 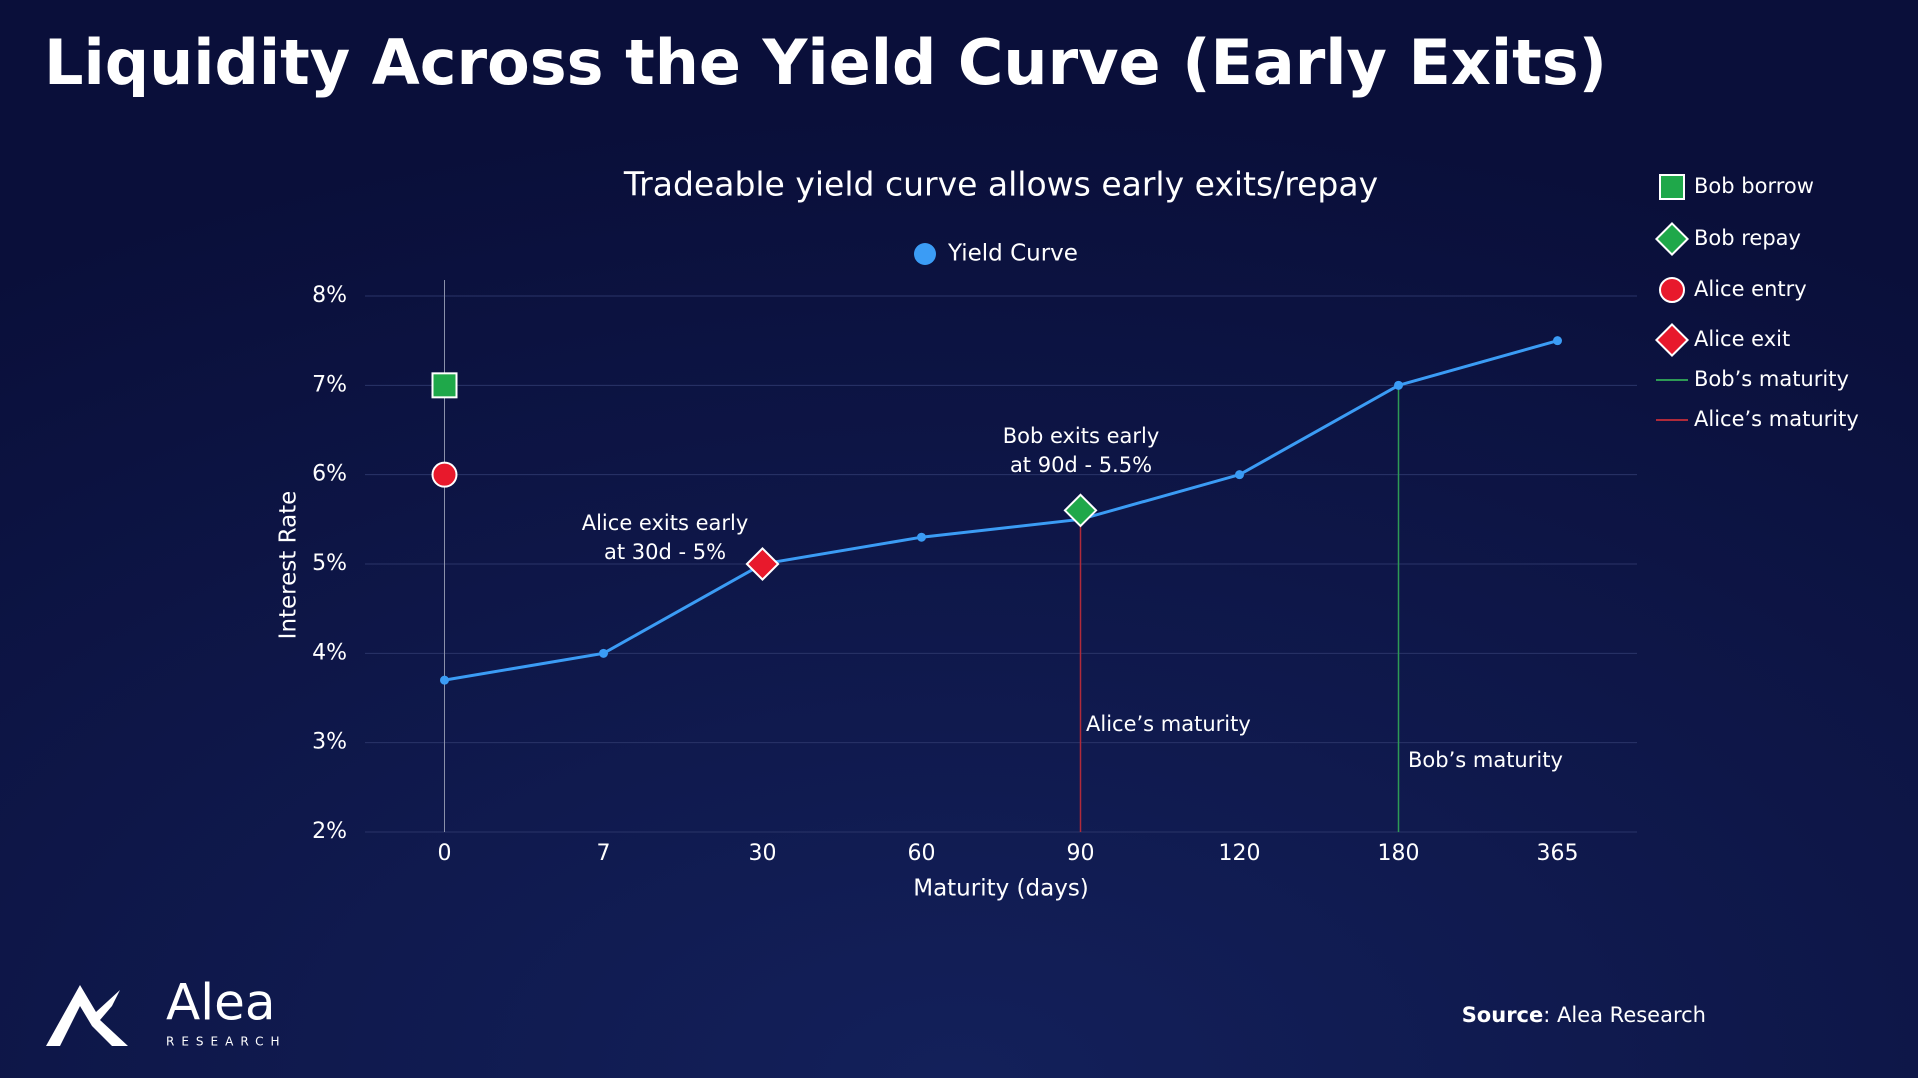 I want to click on source-text: : Alea Research, so click(x=1624, y=1015).